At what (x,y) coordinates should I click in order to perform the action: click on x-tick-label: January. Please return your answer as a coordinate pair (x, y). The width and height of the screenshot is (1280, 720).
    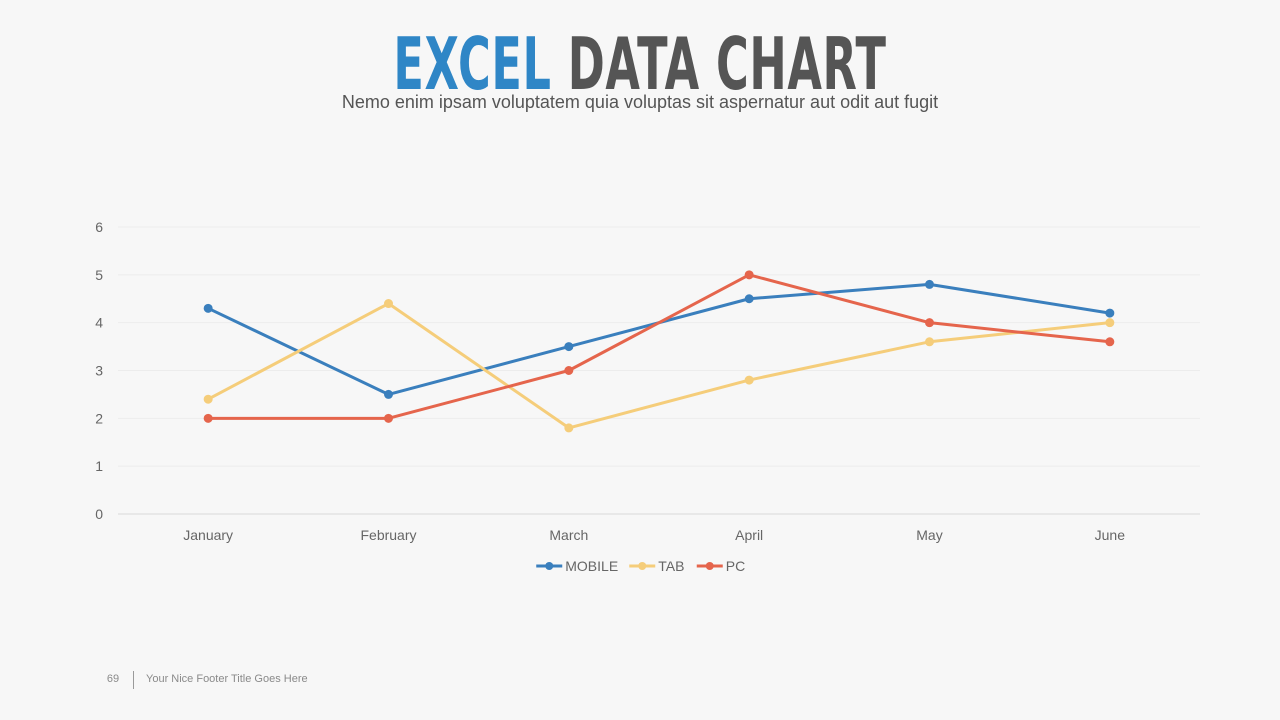
    Looking at the image, I should click on (208, 535).